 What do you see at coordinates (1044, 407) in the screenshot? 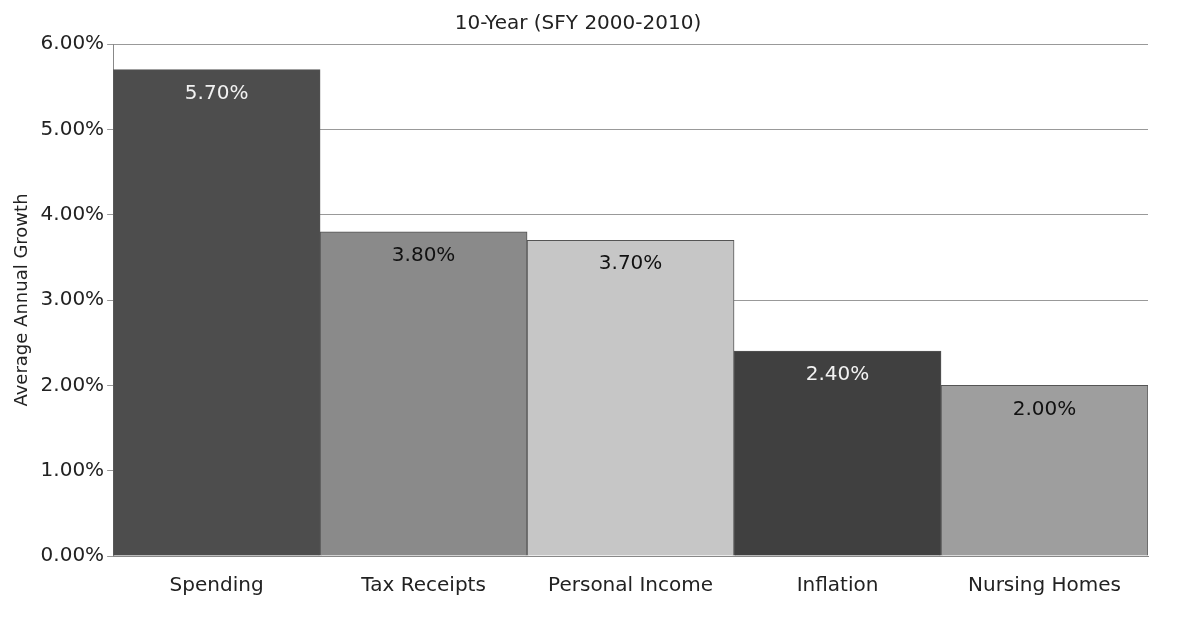
I see `data-label: 2.00%` at bounding box center [1044, 407].